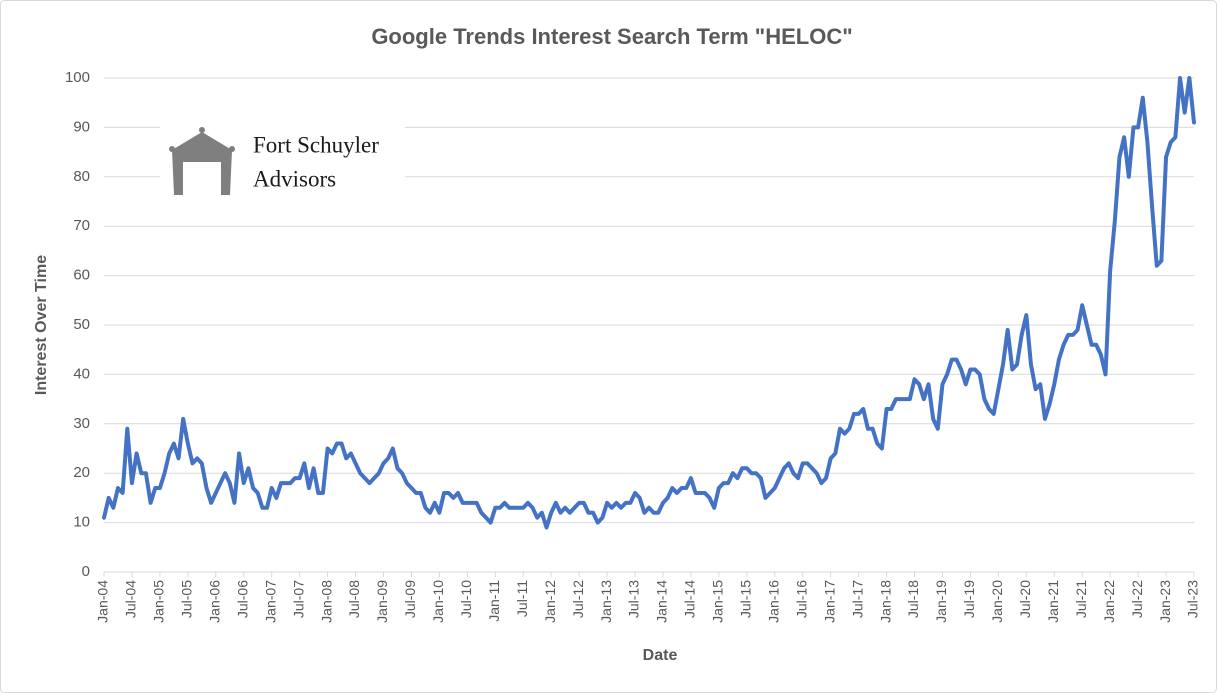  I want to click on x-tick-label: Jan-18, so click(885, 601).